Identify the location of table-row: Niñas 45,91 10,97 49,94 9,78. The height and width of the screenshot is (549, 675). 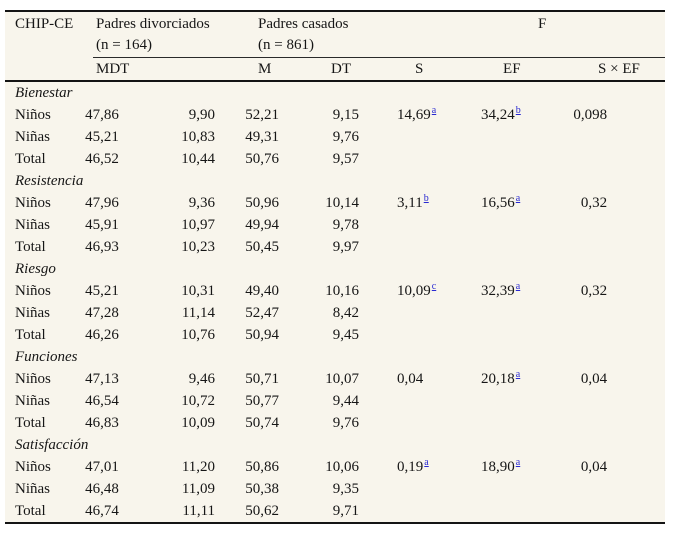
(335, 225).